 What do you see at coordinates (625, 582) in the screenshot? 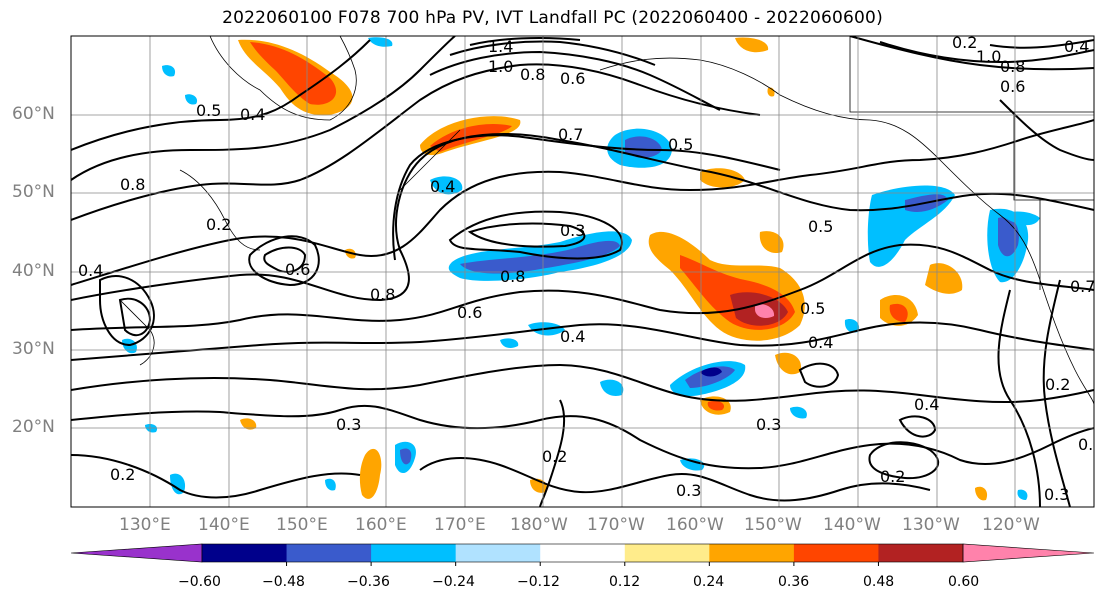
I see `colorbar-tick-label: 0.12` at bounding box center [625, 582].